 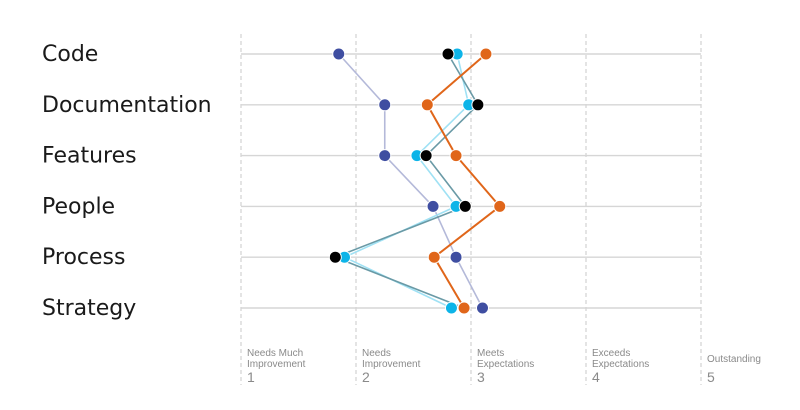 What do you see at coordinates (78, 206) in the screenshot?
I see `category-label: People` at bounding box center [78, 206].